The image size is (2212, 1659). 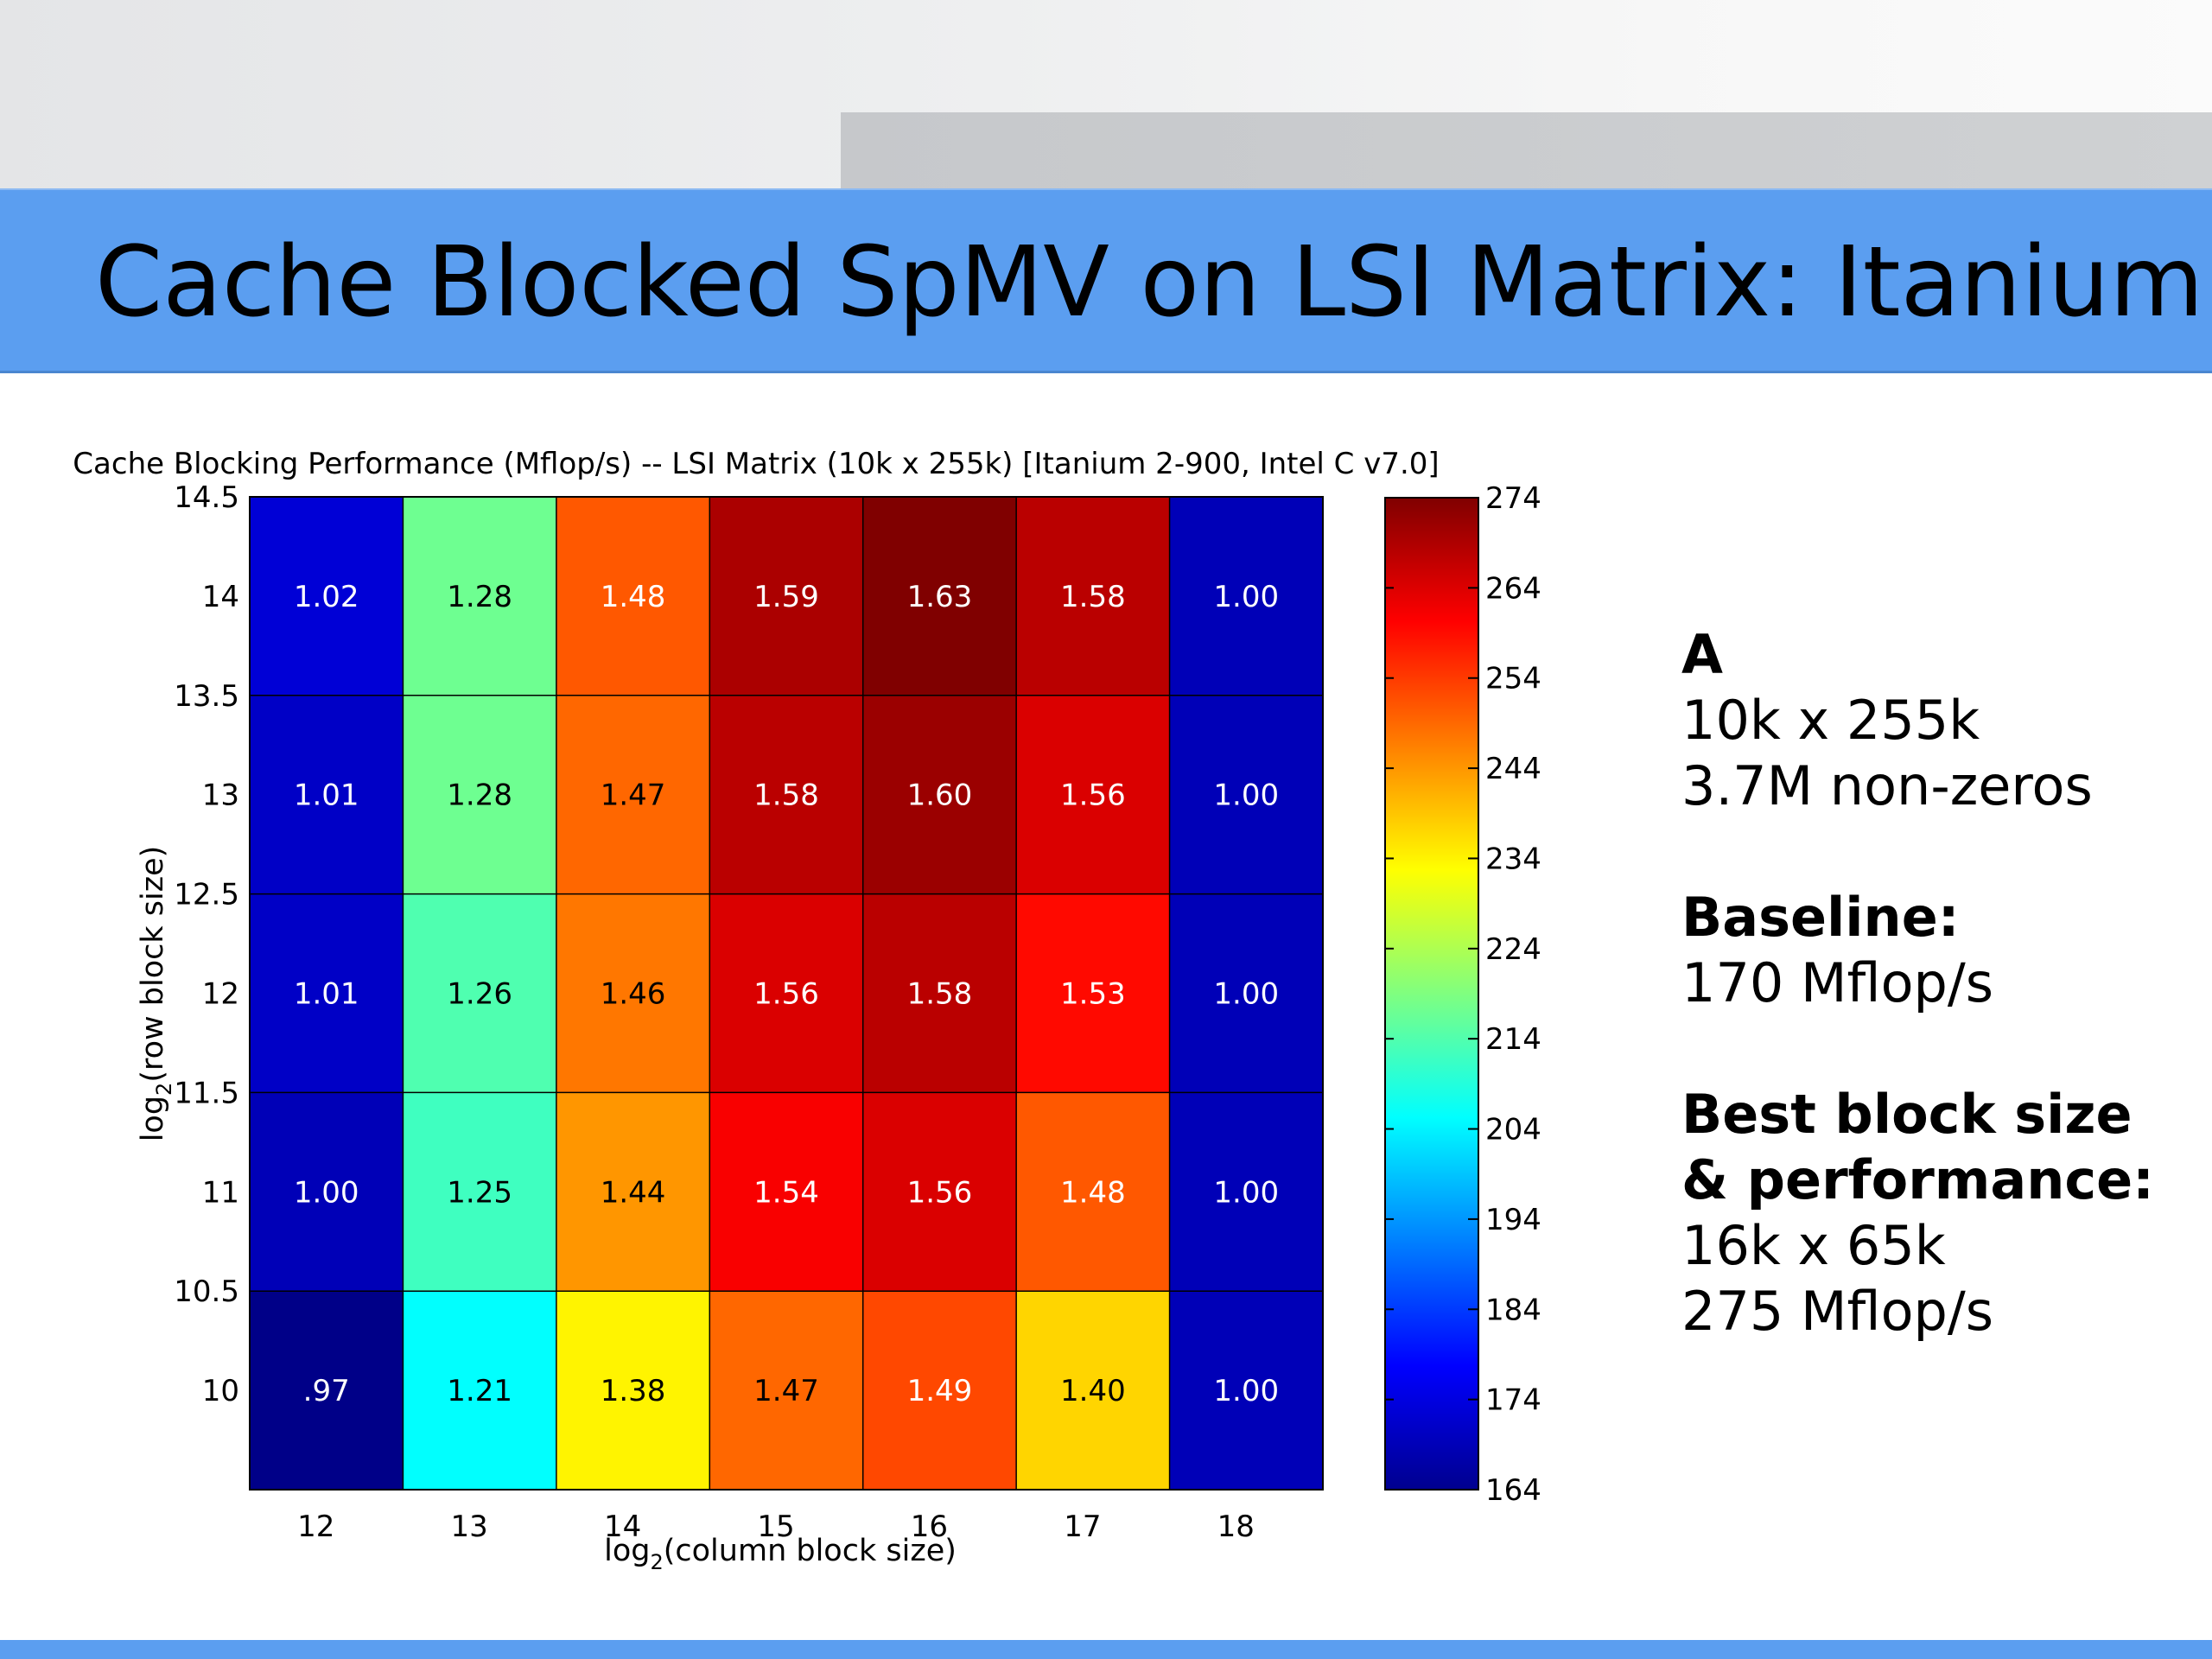 I want to click on colorbar-tick-label: 204, so click(x=1513, y=1130).